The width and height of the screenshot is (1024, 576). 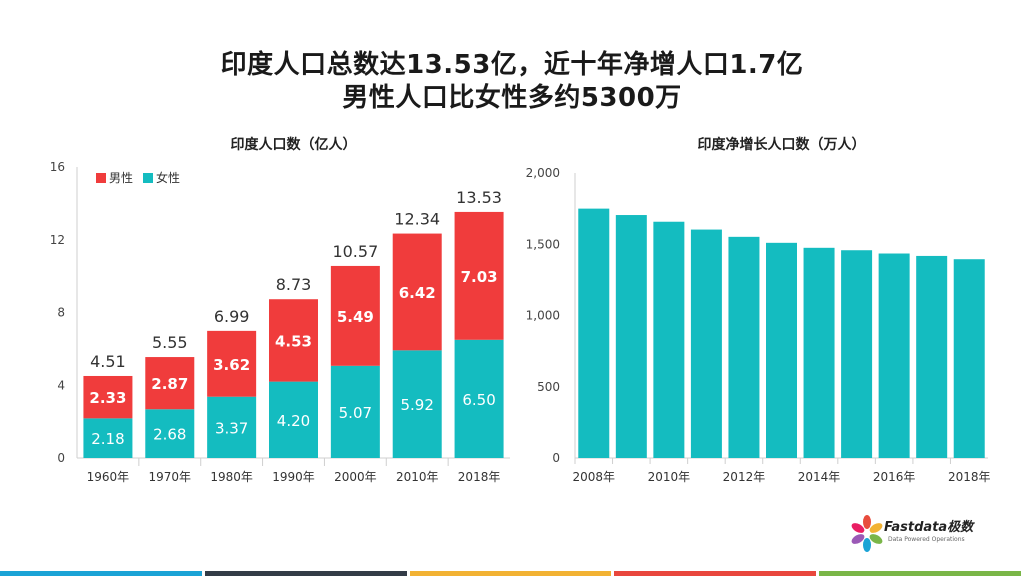 I want to click on male-value-label: 5.49, so click(x=355, y=317).